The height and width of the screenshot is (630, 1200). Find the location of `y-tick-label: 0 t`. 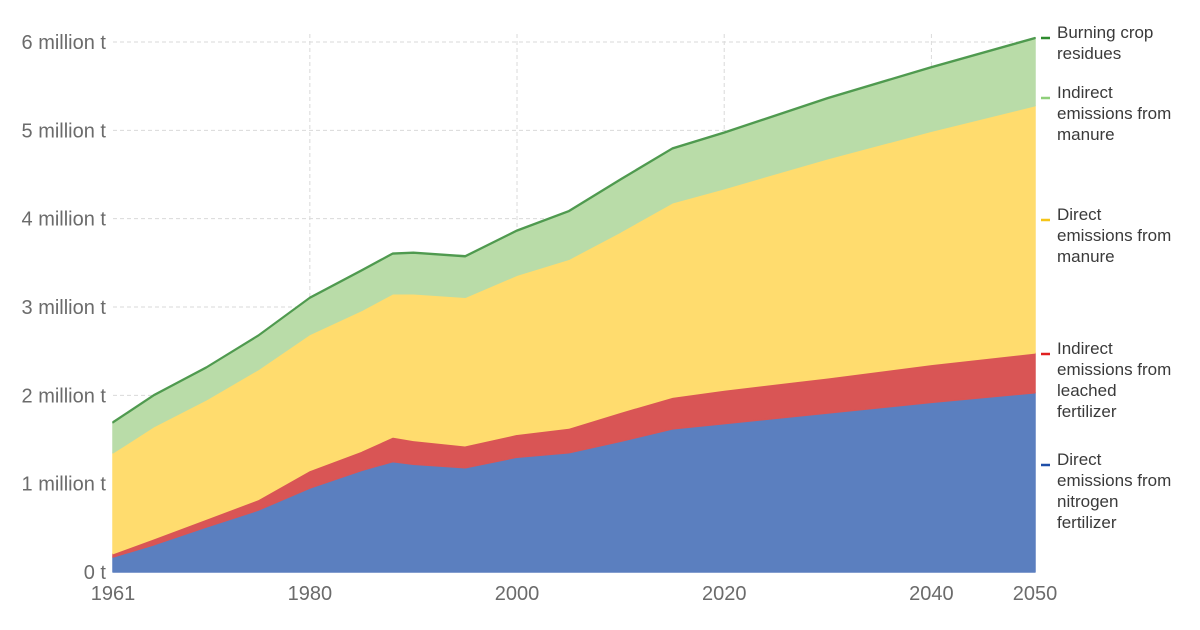

y-tick-label: 0 t is located at coordinates (95, 573).